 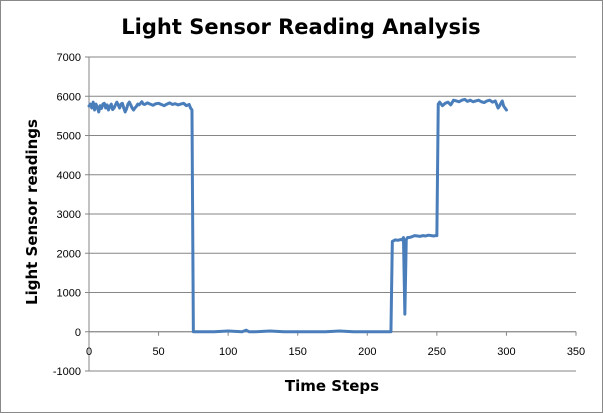 What do you see at coordinates (69, 294) in the screenshot?
I see `y-tick-label-2: 1000` at bounding box center [69, 294].